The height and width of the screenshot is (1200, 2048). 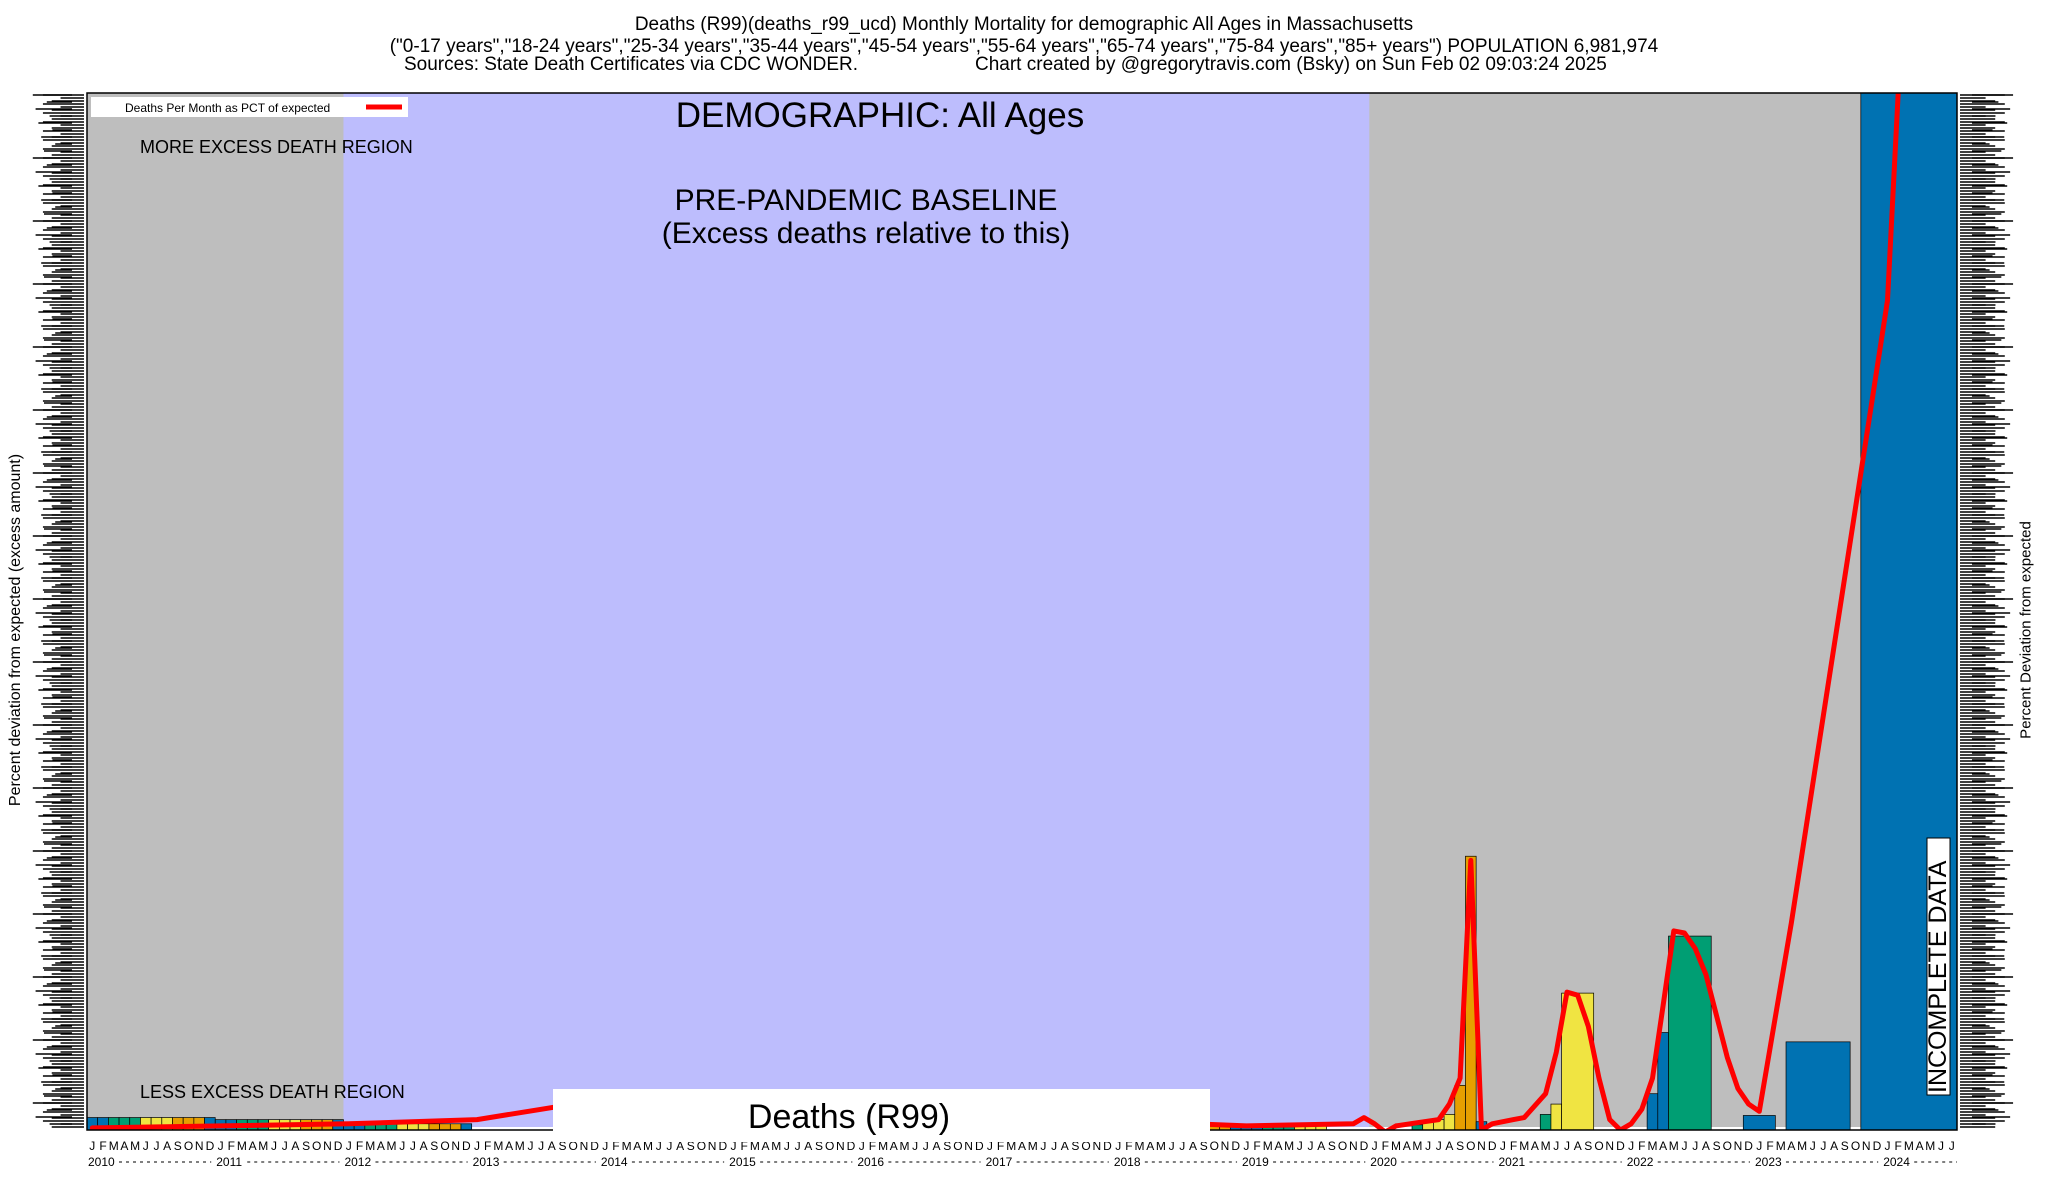 I want to click on legend-box, so click(x=249, y=107).